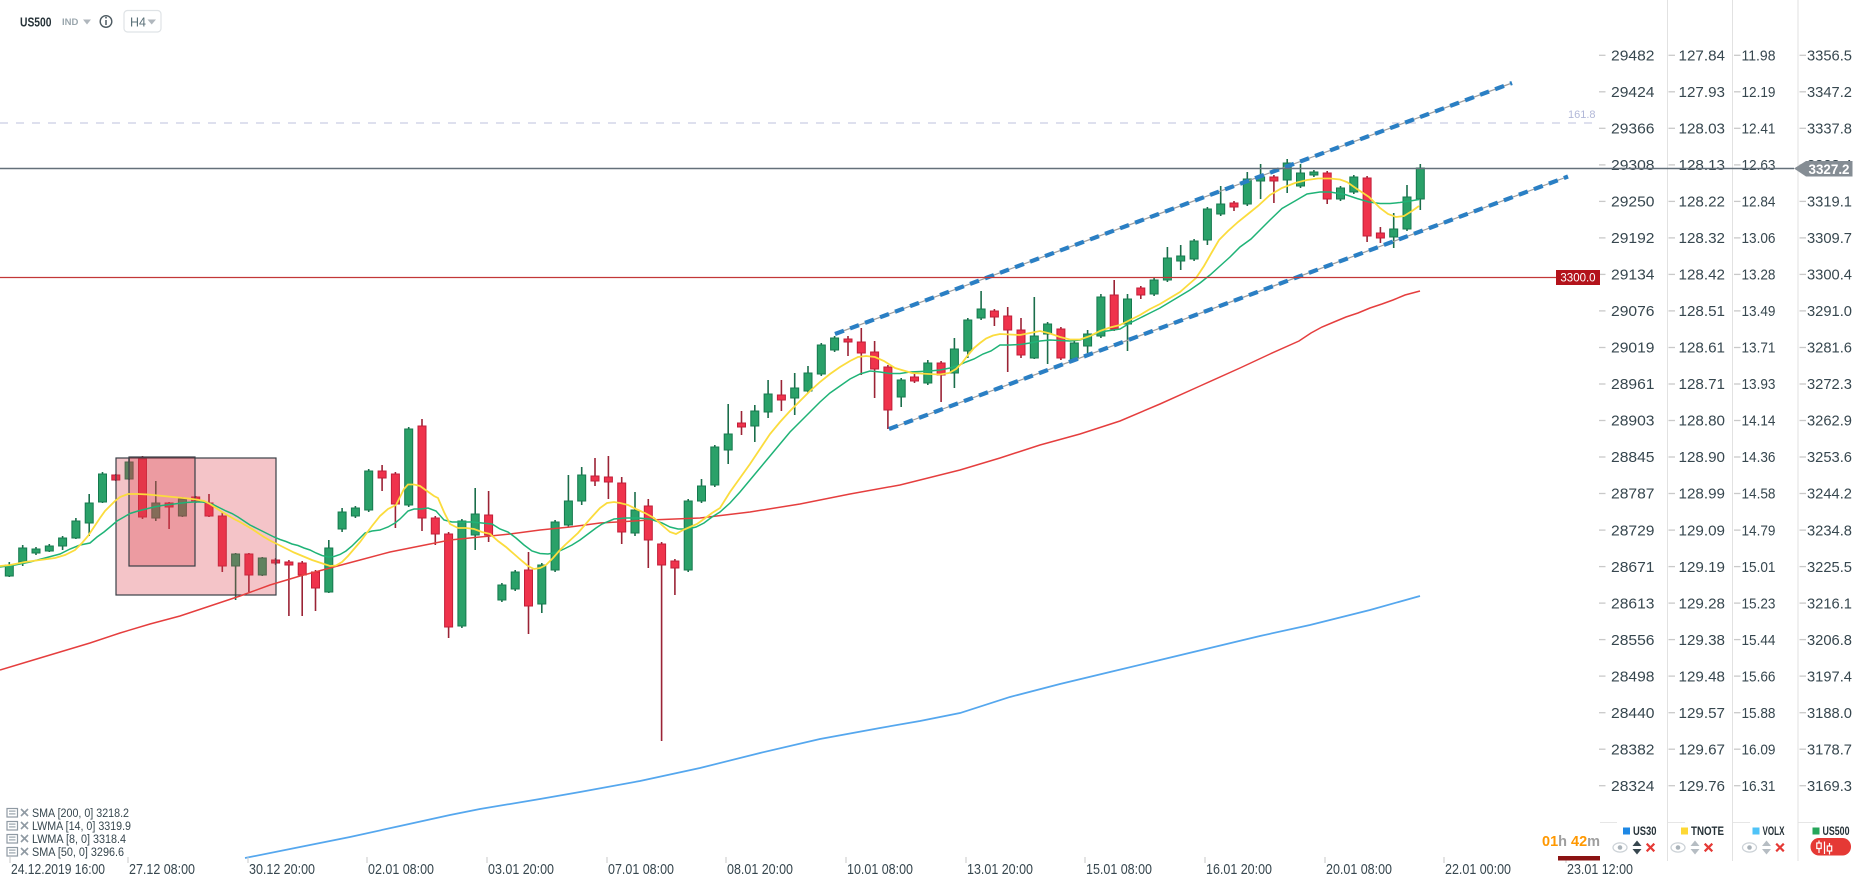 This screenshot has width=1866, height=890. Describe the element at coordinates (1633, 640) in the screenshot. I see `svg-text: 28556` at that location.